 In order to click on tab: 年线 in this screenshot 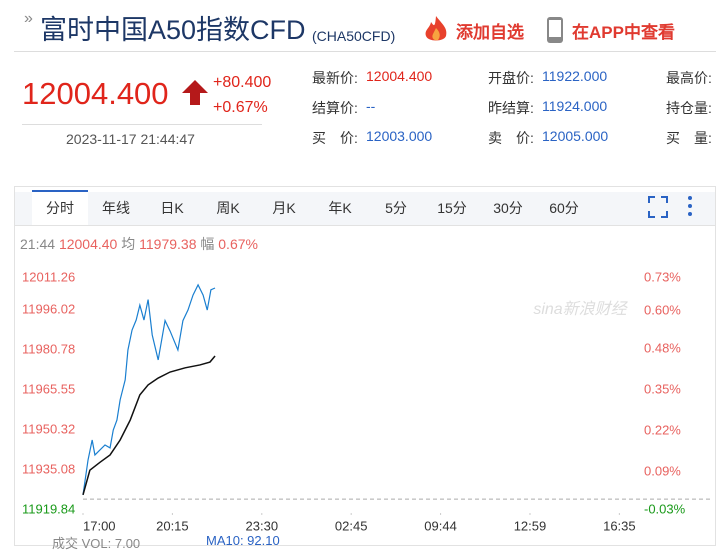, I will do `click(116, 208)`.